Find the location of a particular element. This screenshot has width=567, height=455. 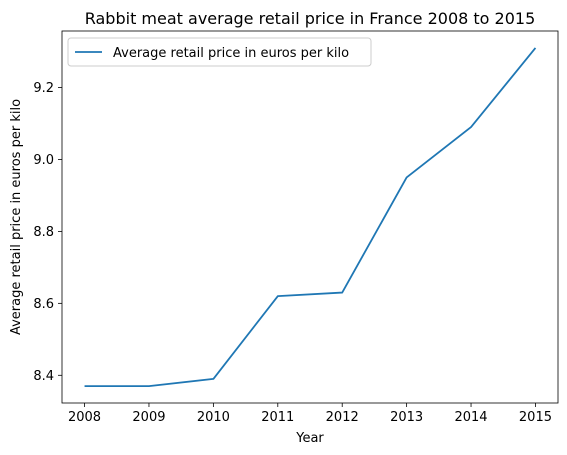

x-tick-label: 2015 is located at coordinates (535, 417).